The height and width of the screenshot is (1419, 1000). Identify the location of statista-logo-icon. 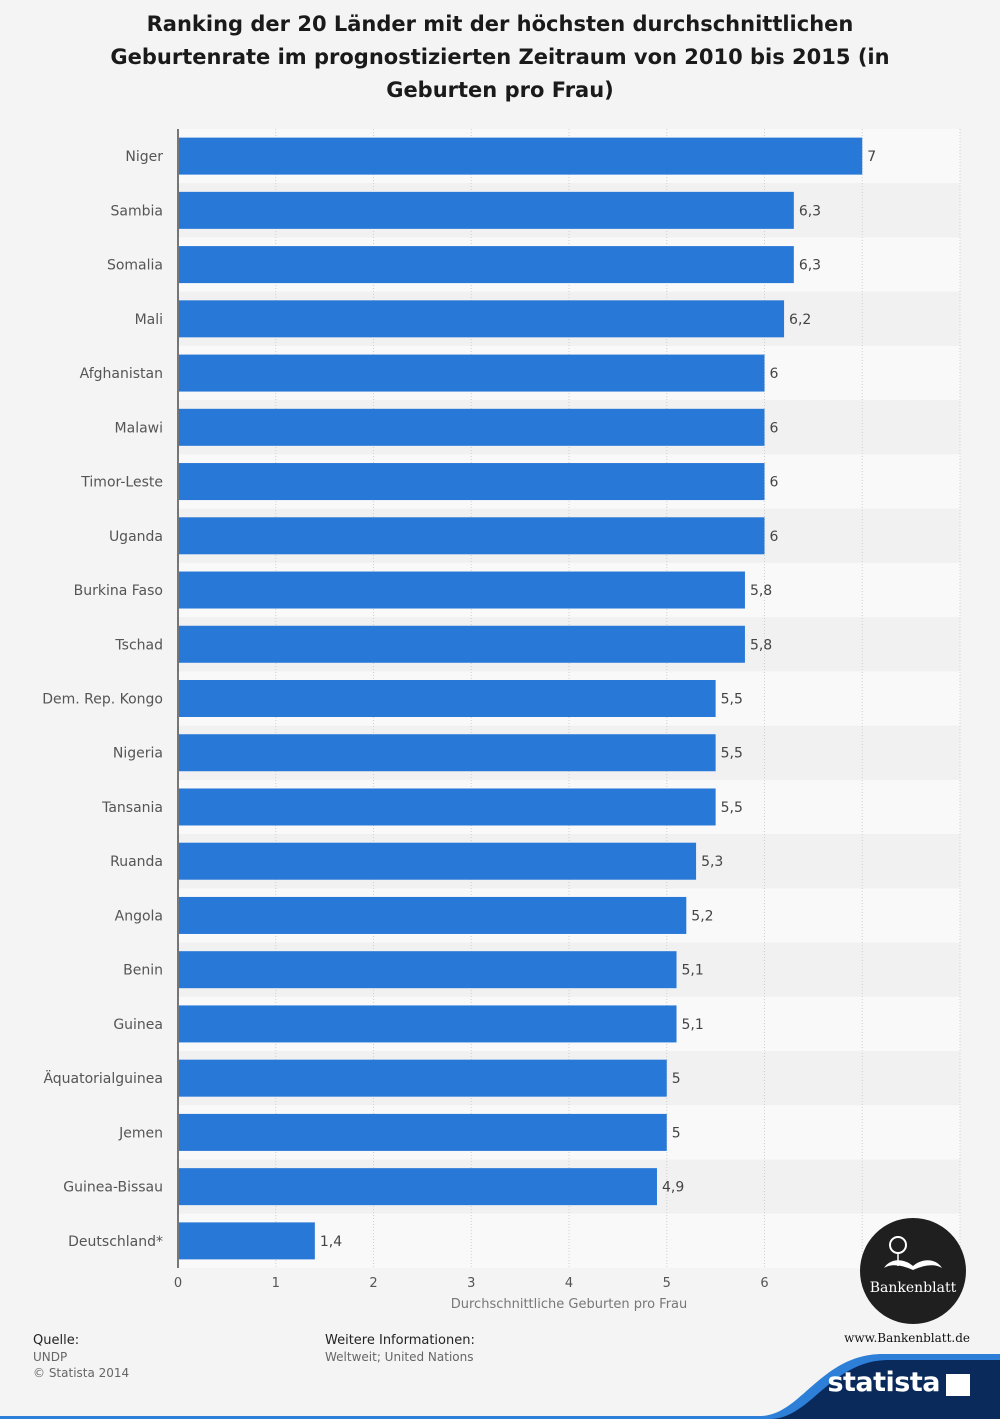
(958, 1385).